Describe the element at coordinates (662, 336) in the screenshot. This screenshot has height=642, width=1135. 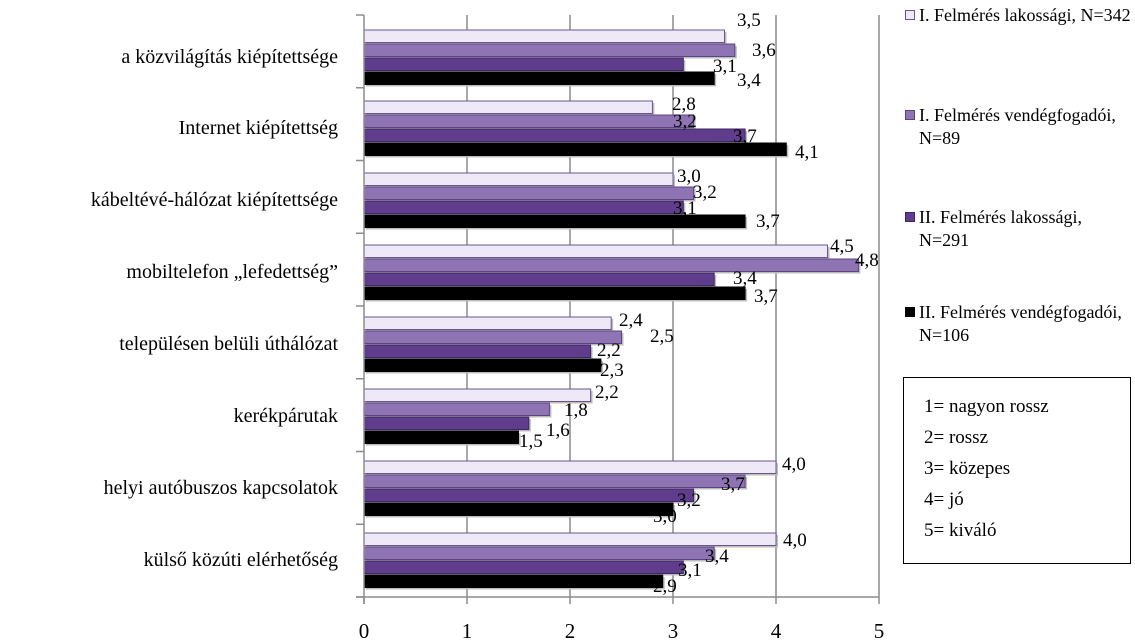
I see `data-label: 2,5` at that location.